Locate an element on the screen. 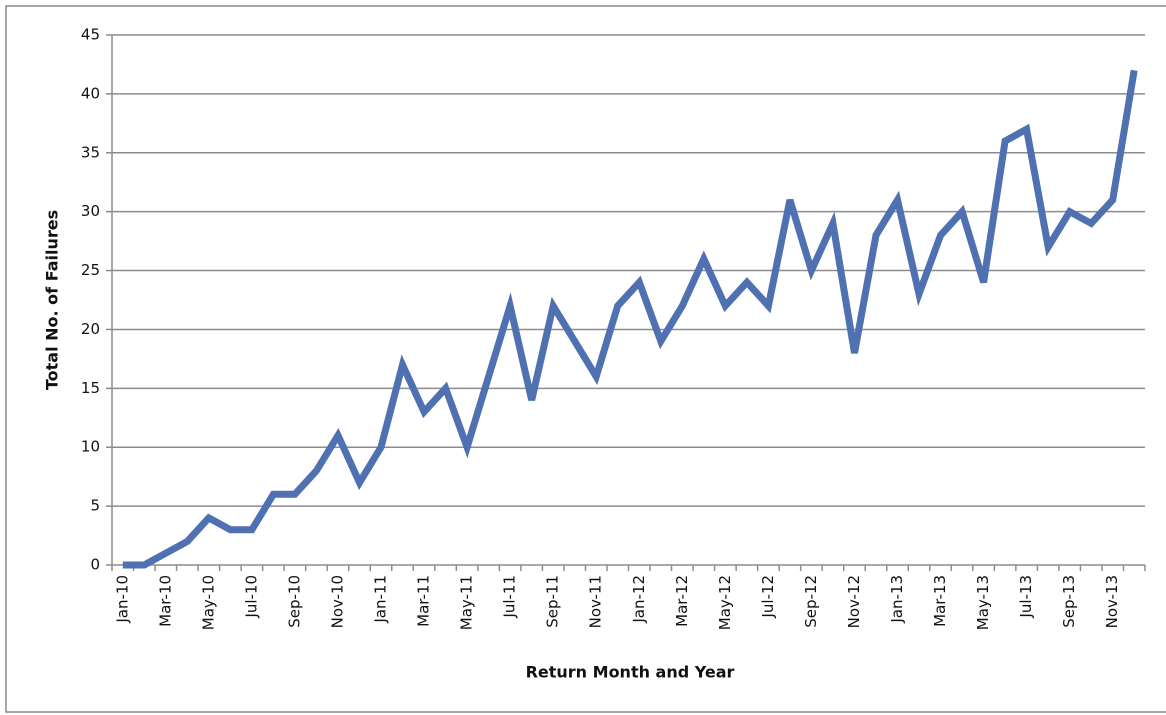 The image size is (1166, 715). x-tick-label: Jan-13 is located at coordinates (897, 599).